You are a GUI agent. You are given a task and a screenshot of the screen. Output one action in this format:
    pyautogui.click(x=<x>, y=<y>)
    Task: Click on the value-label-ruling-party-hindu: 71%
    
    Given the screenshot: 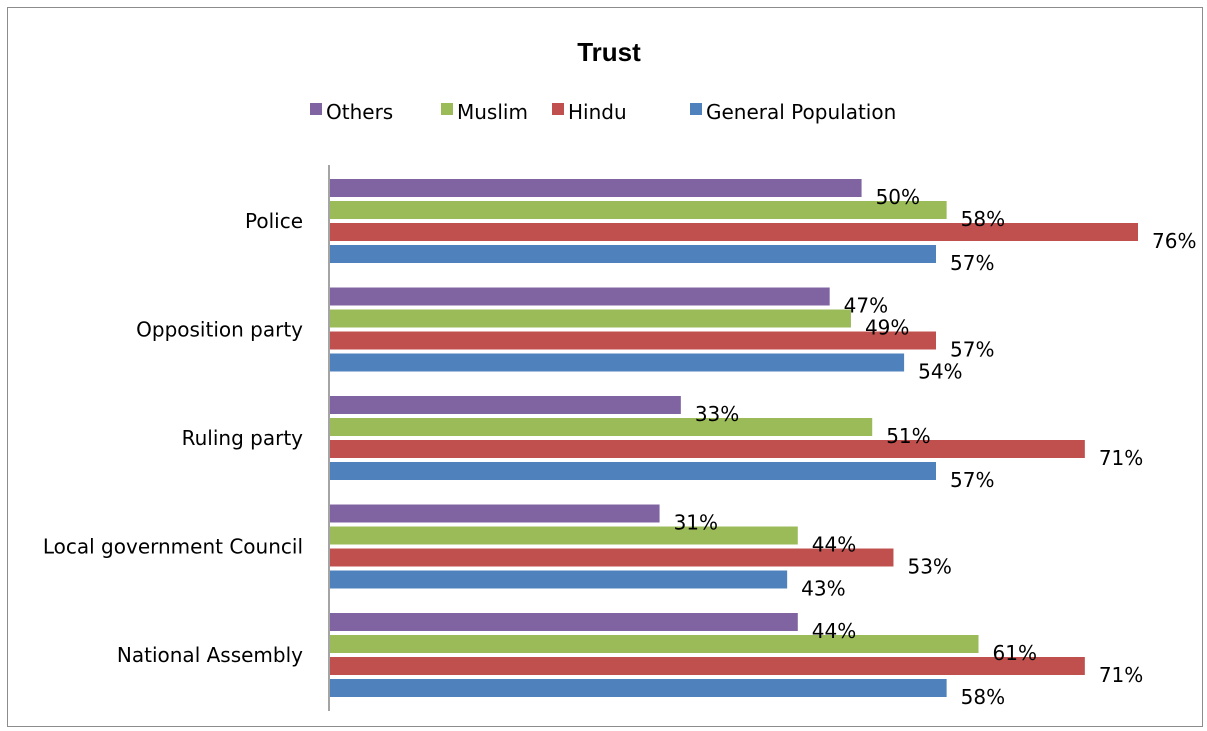 What is the action you would take?
    pyautogui.click(x=1121, y=458)
    